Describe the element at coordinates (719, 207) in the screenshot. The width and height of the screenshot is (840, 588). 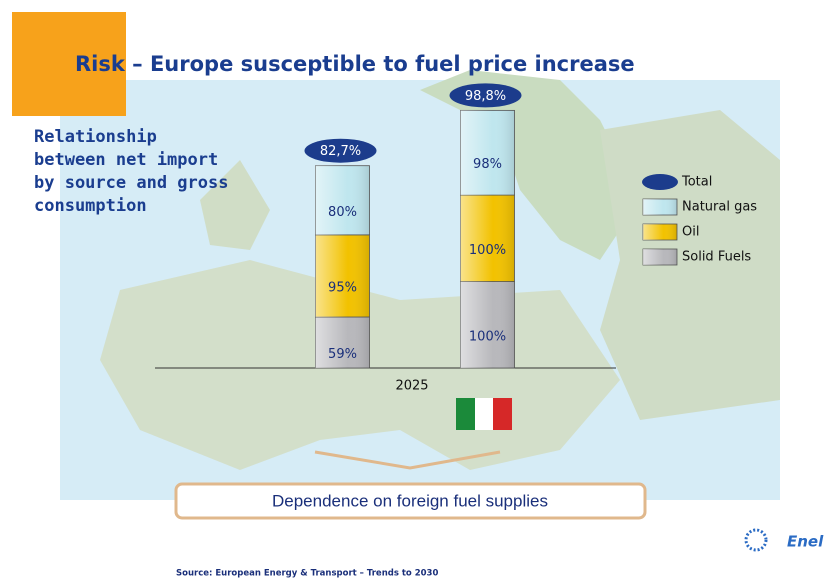
I see `legend-label: Natural gas` at that location.